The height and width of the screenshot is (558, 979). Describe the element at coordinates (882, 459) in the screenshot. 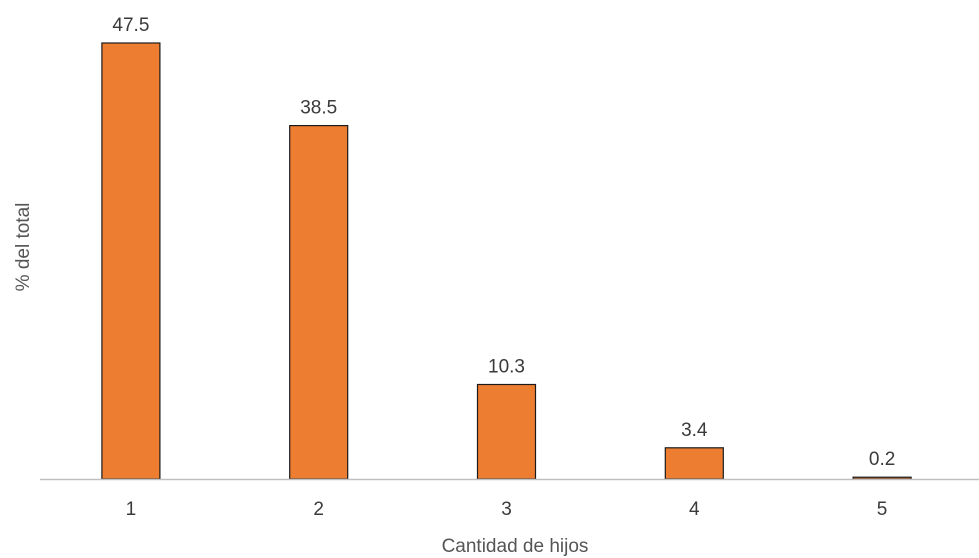

I see `data-label-5: 0.2` at that location.